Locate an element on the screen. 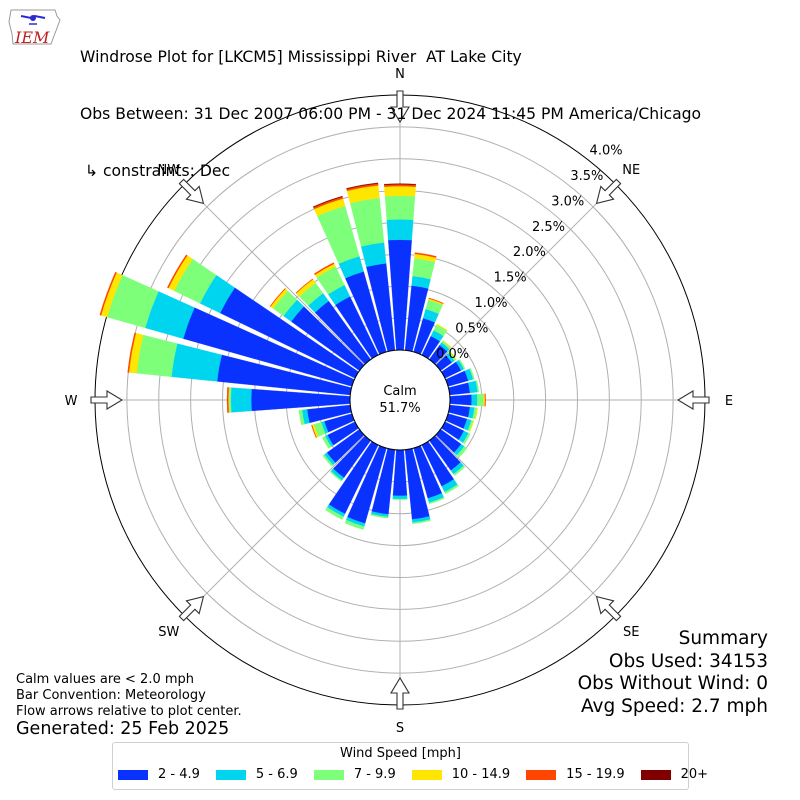  legend-item: 10 - 14.9 is located at coordinates (461, 774).